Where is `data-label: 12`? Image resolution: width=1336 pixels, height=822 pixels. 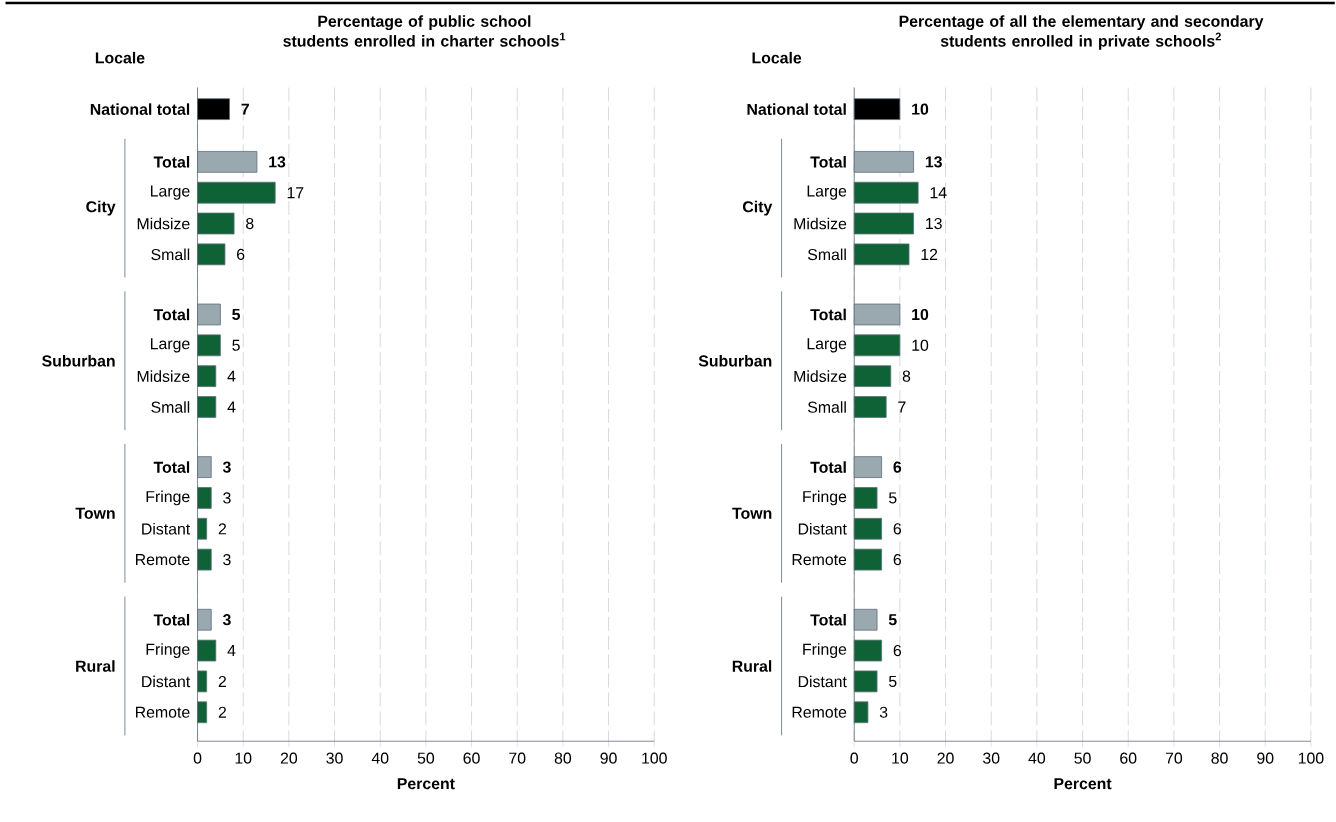
data-label: 12 is located at coordinates (929, 254).